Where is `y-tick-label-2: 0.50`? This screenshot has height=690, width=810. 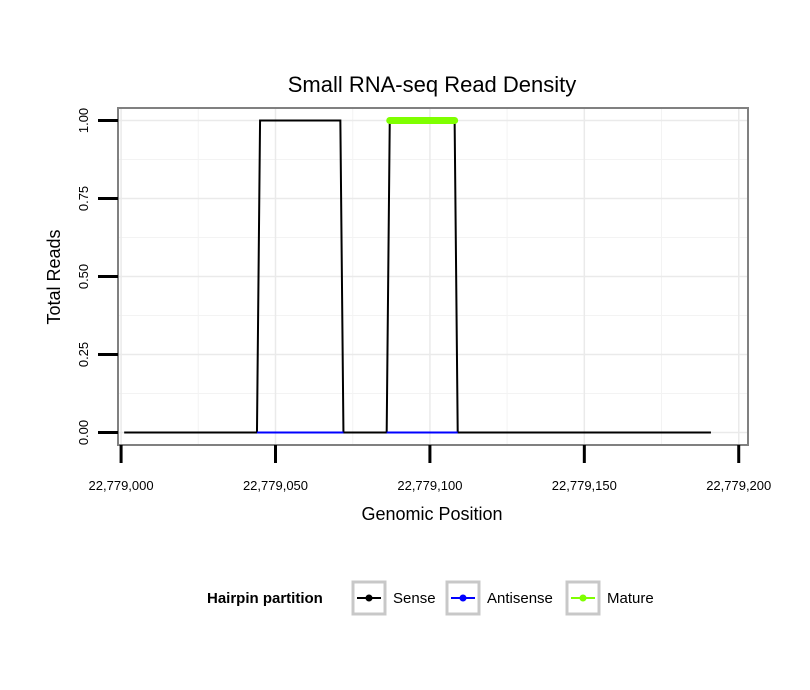
y-tick-label-2: 0.50 is located at coordinates (83, 276).